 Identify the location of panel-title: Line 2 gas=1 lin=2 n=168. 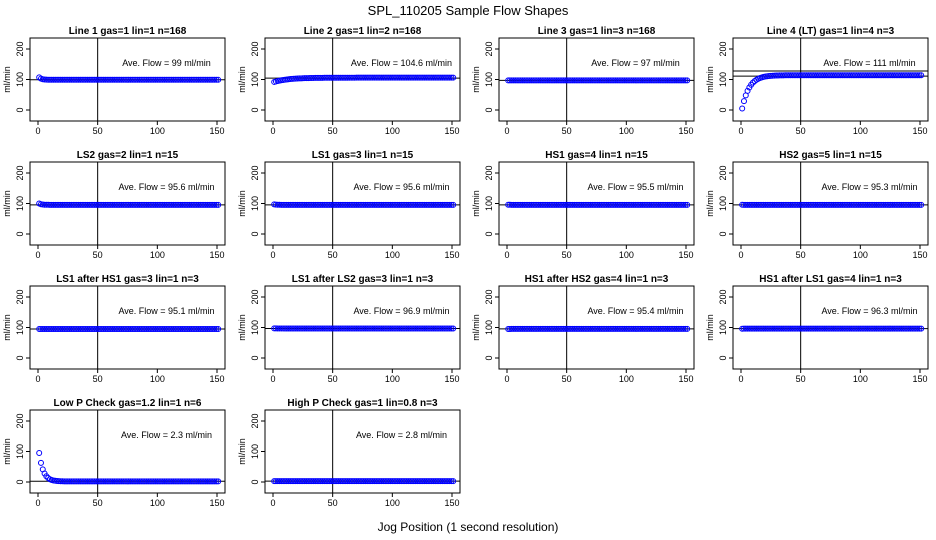
(363, 31).